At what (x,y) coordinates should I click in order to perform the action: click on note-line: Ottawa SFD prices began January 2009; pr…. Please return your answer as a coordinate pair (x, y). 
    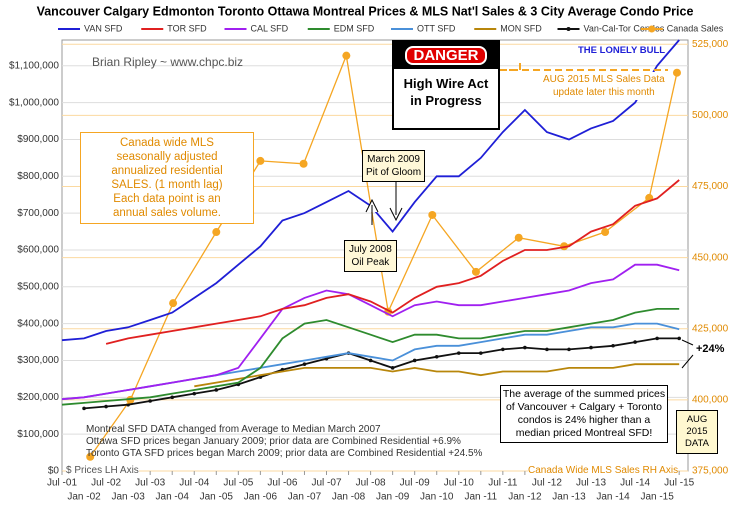
    Looking at the image, I should click on (273, 441).